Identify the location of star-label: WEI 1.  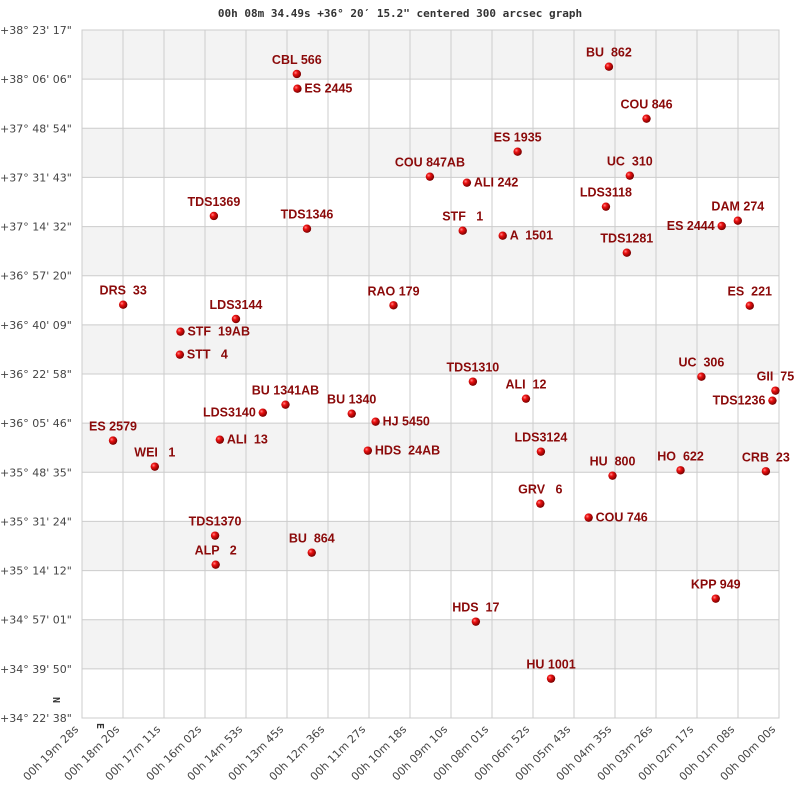
(154, 453).